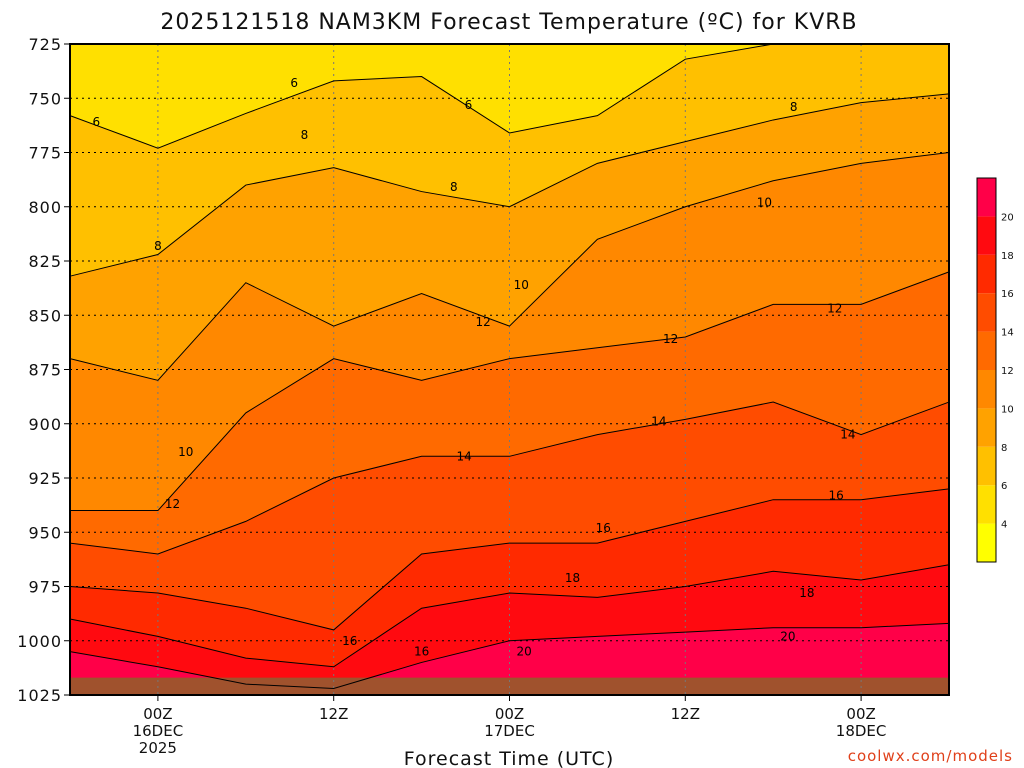 This screenshot has height=768, width=1024. Describe the element at coordinates (45, 532) in the screenshot. I see `y-tick-label: 950` at that location.